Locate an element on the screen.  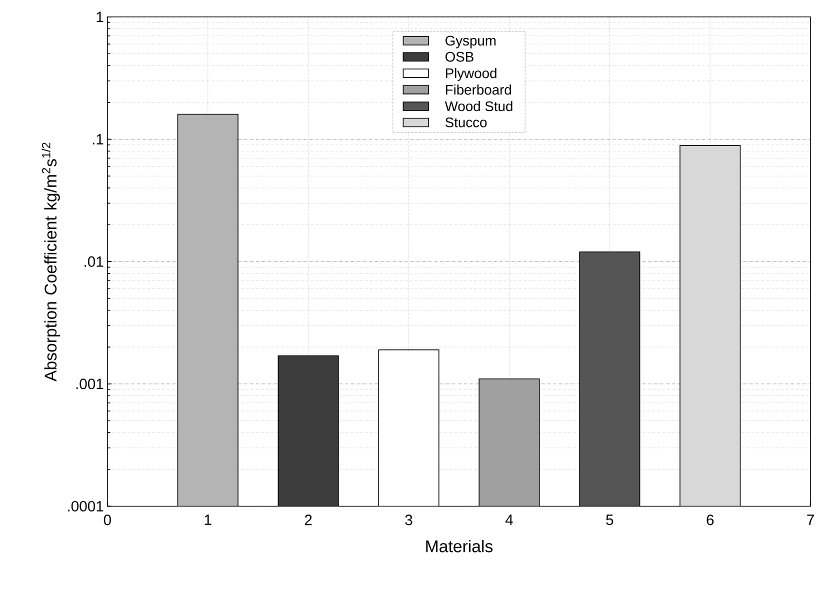
y-tick-label: 1 is located at coordinates (100, 17).